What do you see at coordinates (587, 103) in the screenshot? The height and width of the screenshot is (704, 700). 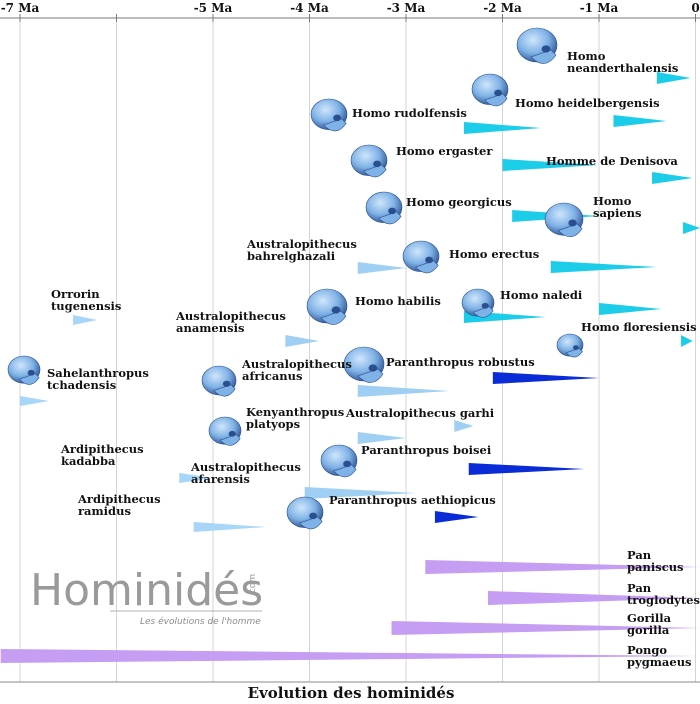 I see `species-label: Homo heidelbergensis` at bounding box center [587, 103].